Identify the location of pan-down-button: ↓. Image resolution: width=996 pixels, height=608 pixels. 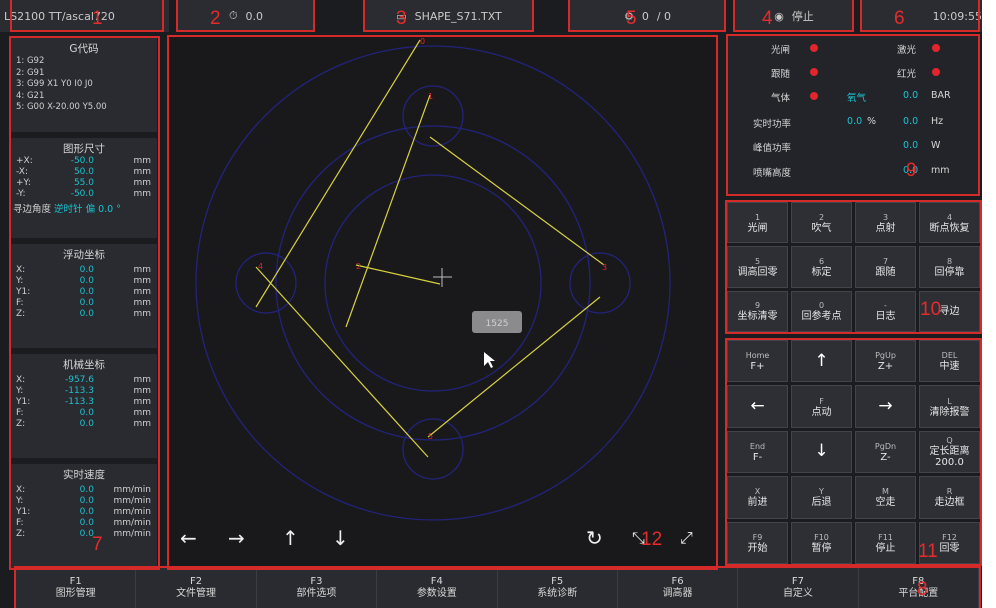
(340, 538).